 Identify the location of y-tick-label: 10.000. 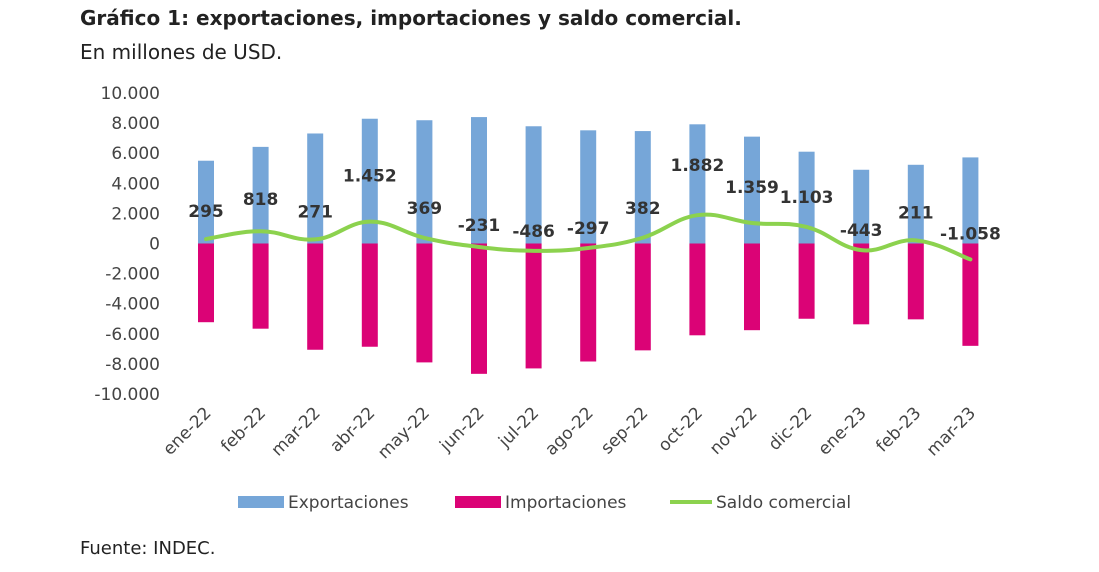
(130, 94).